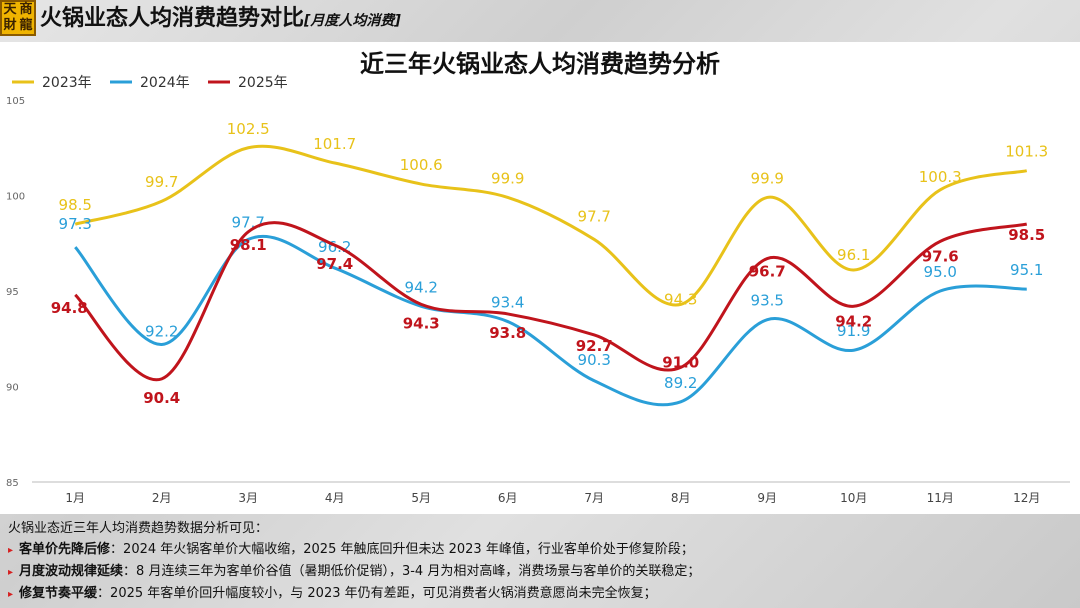  Describe the element at coordinates (940, 177) in the screenshot. I see `data-label: 100.3` at that location.